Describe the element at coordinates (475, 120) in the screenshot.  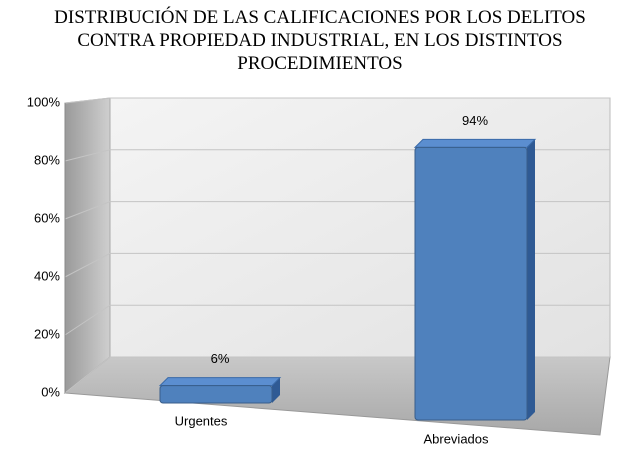
I see `value-label: 94%` at that location.